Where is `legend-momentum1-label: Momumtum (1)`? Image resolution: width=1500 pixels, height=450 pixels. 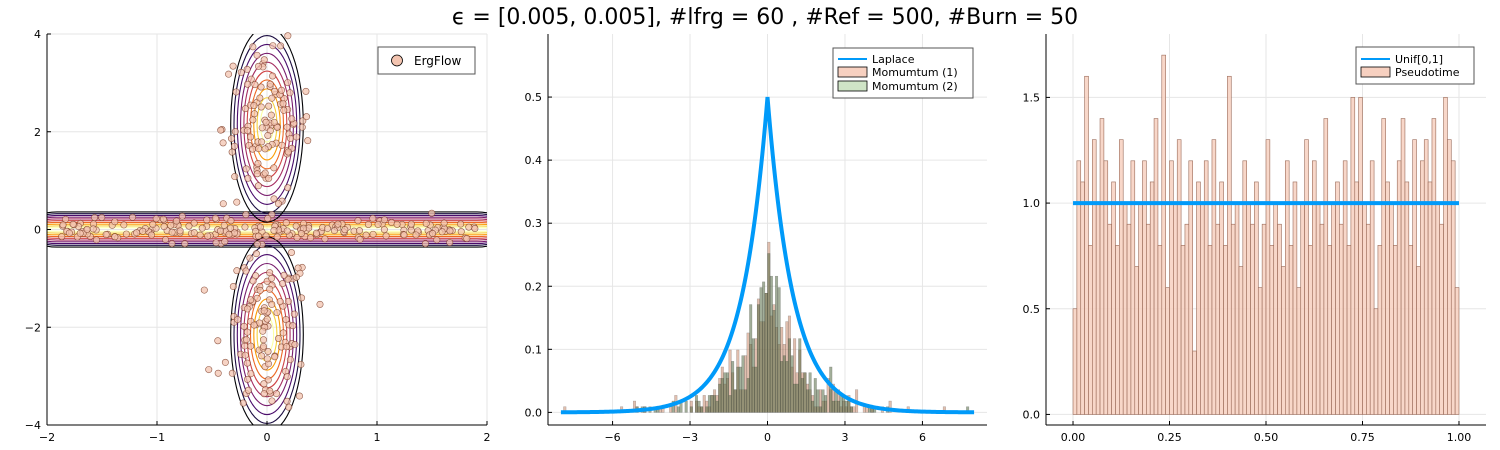 legend-momentum1-label: Momumtum (1) is located at coordinates (915, 72).